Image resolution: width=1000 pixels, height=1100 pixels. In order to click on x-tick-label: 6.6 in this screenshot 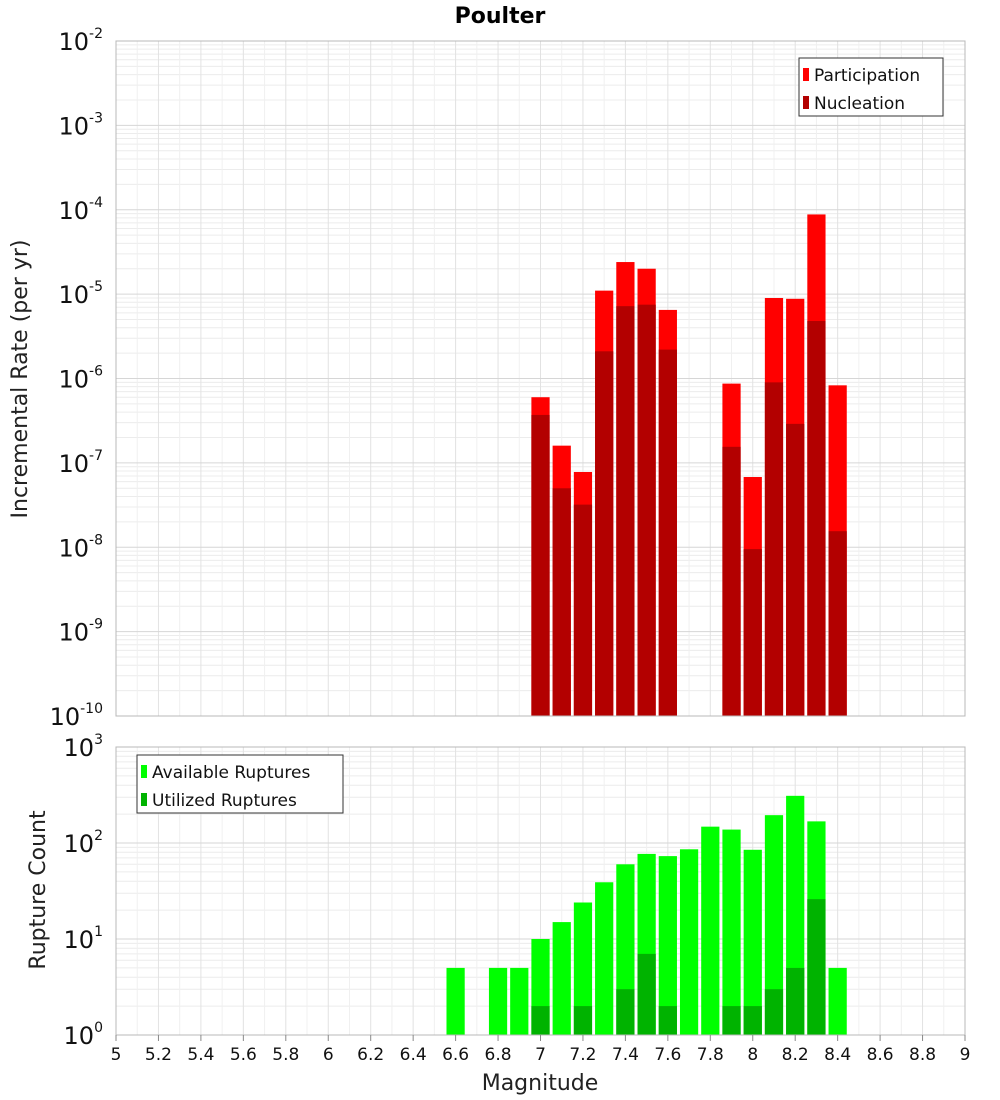, I will do `click(455, 1055)`.